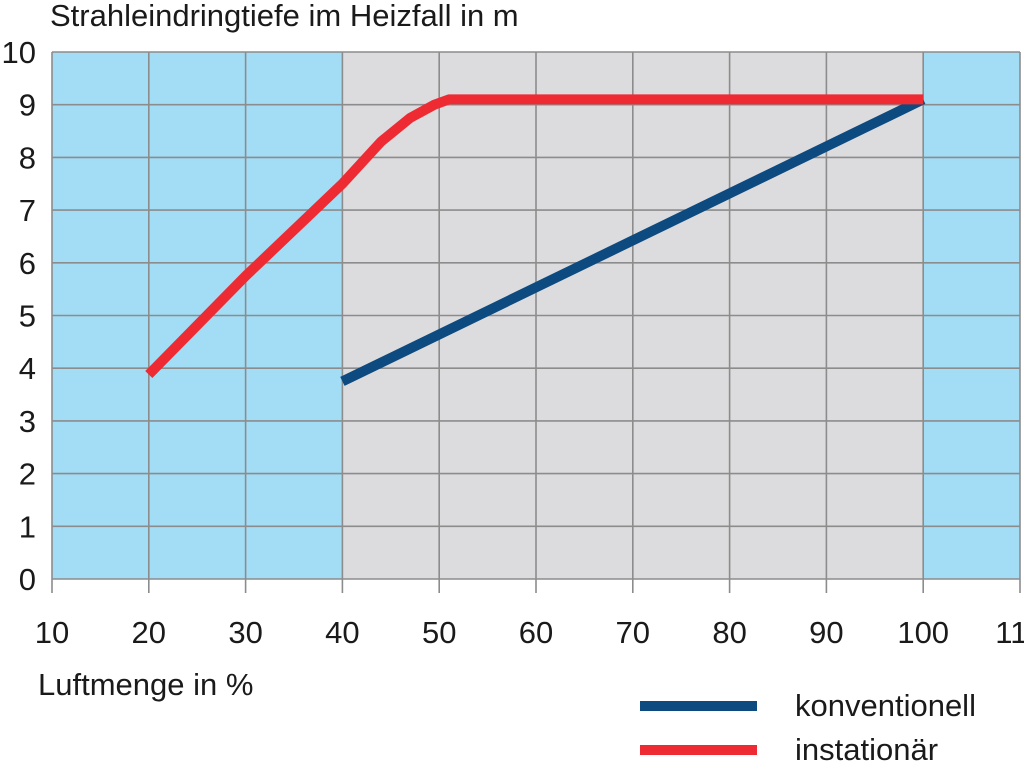 This screenshot has height=768, width=1024. Describe the element at coordinates (149, 632) in the screenshot. I see `x-tick-label-20: 20` at that location.